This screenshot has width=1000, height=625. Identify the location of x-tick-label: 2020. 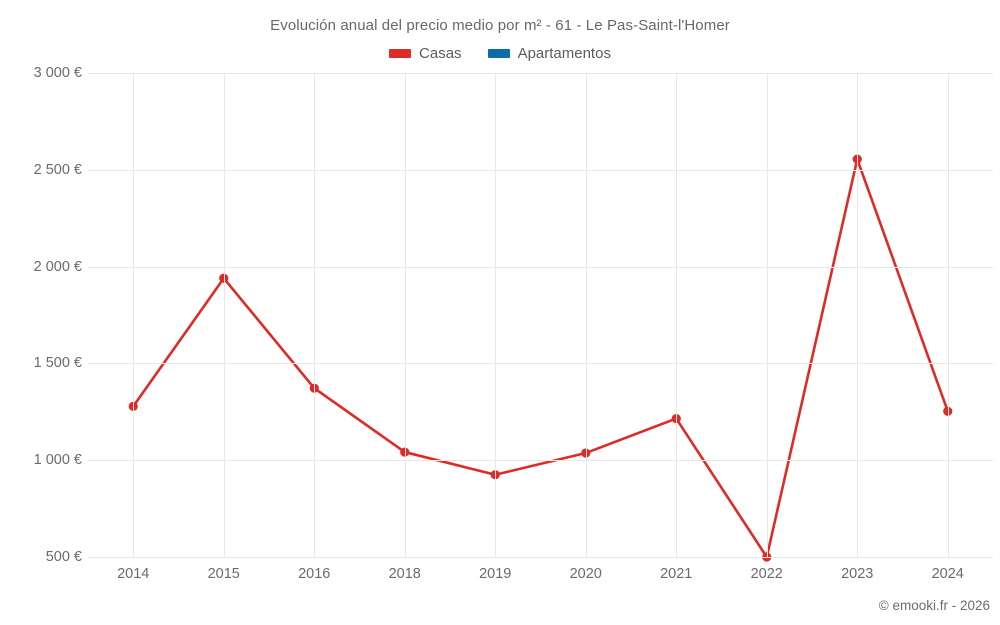
(585, 574).